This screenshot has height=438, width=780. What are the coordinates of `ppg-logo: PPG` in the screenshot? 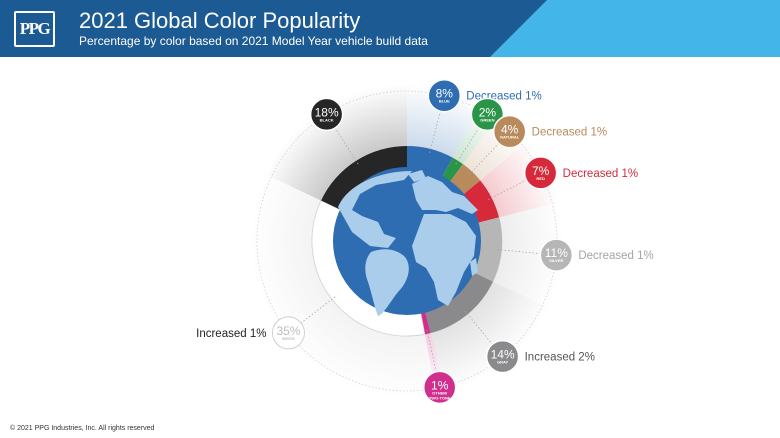 It's located at (34, 29).